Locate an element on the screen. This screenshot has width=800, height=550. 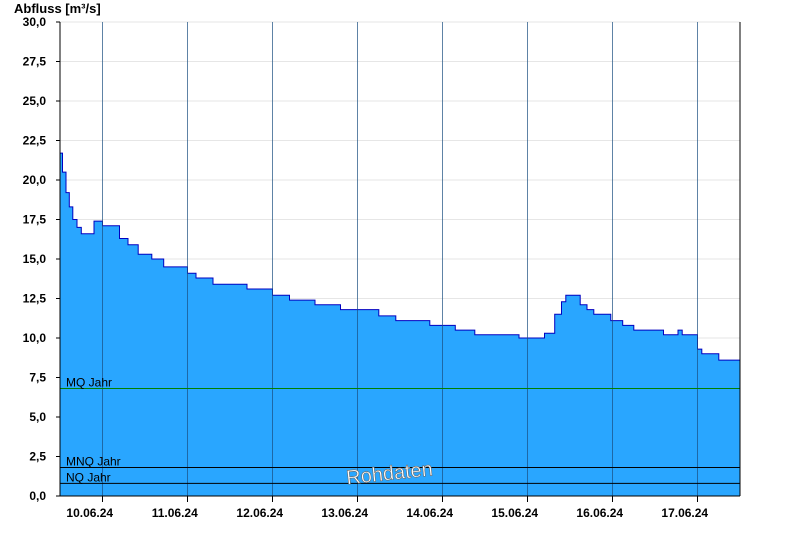
y-tick-label: 5,0 is located at coordinates (37, 417).